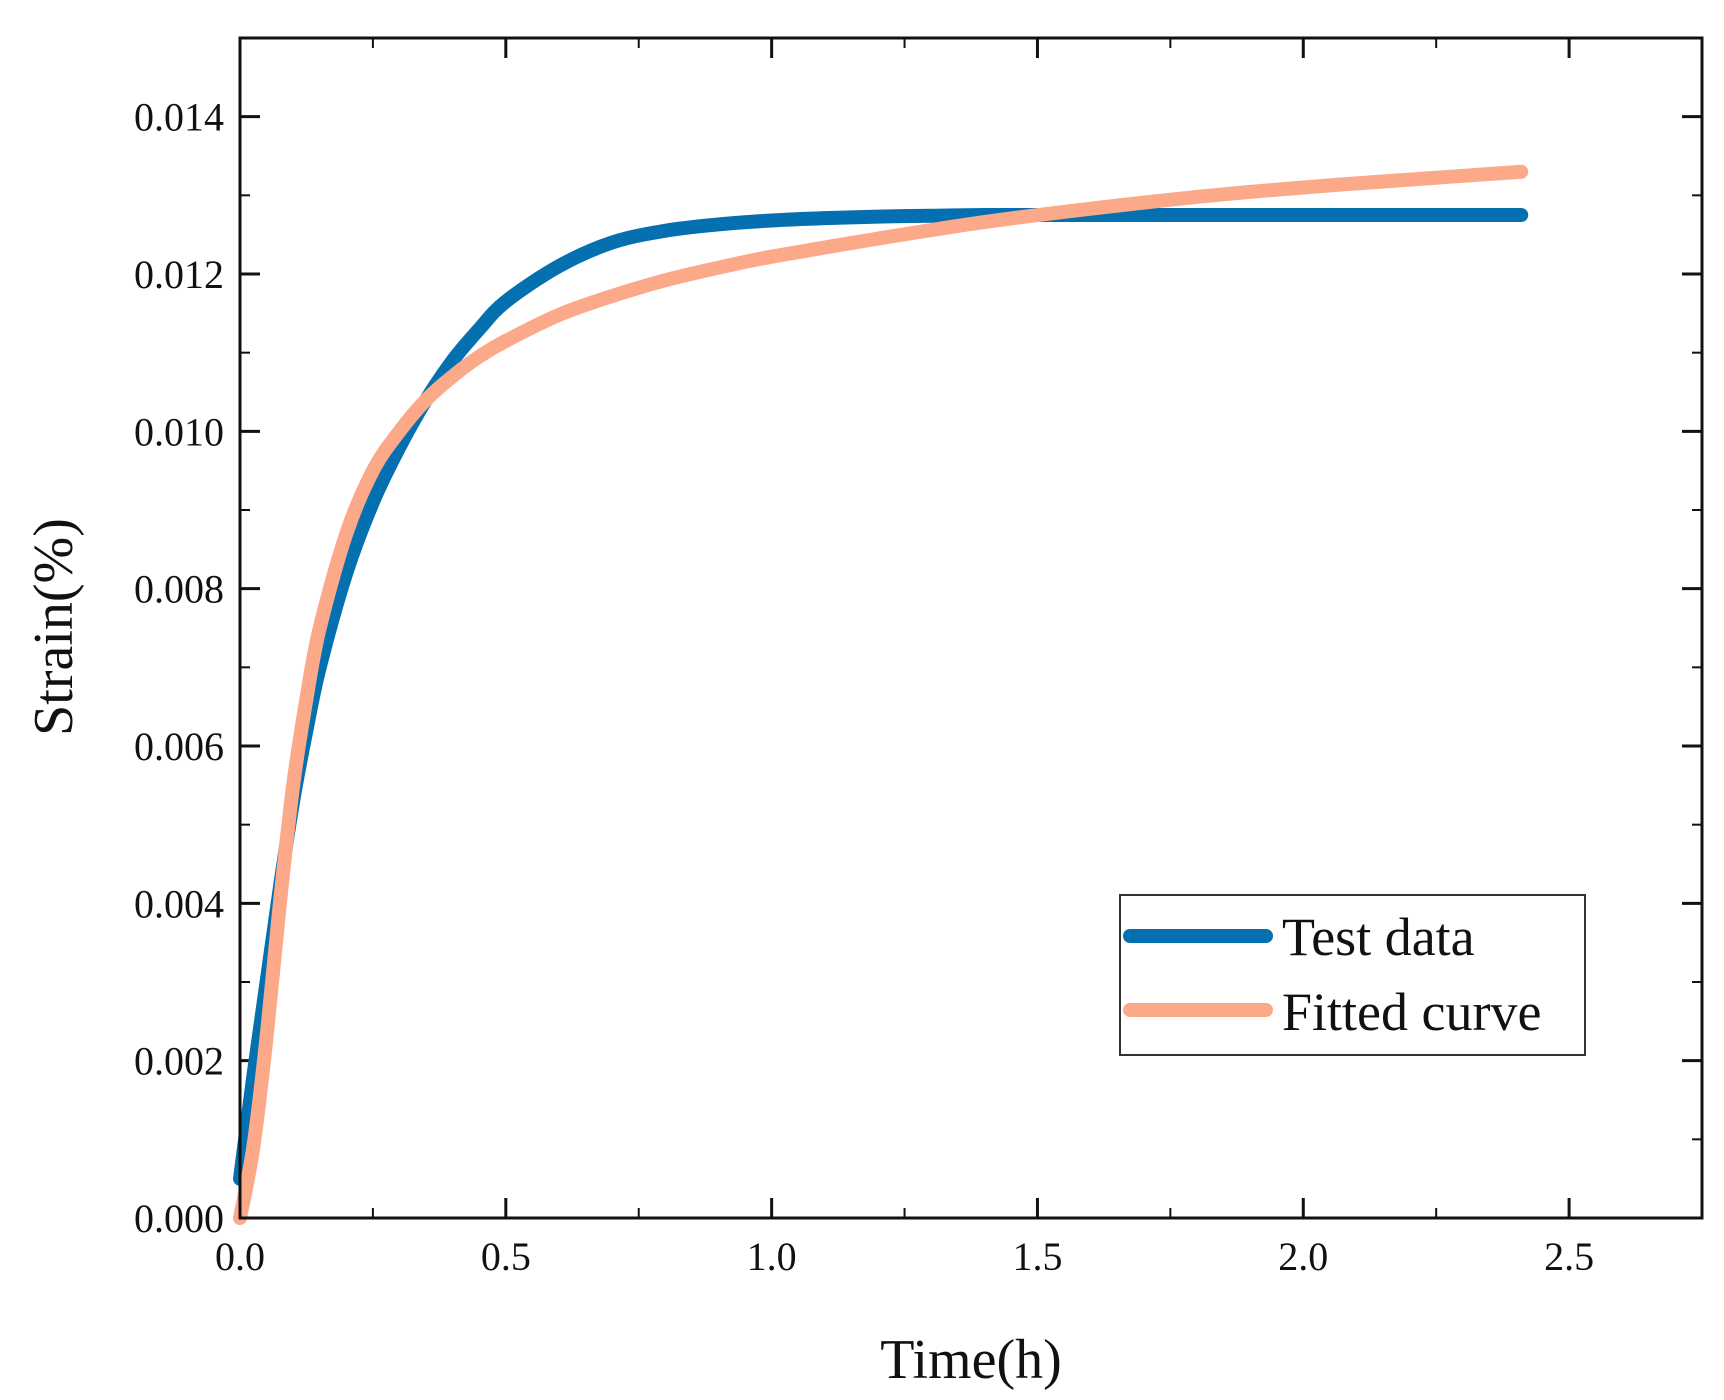 This screenshot has width=1724, height=1400. Describe the element at coordinates (179, 117) in the screenshot. I see `y-tick-label: 0.014` at that location.